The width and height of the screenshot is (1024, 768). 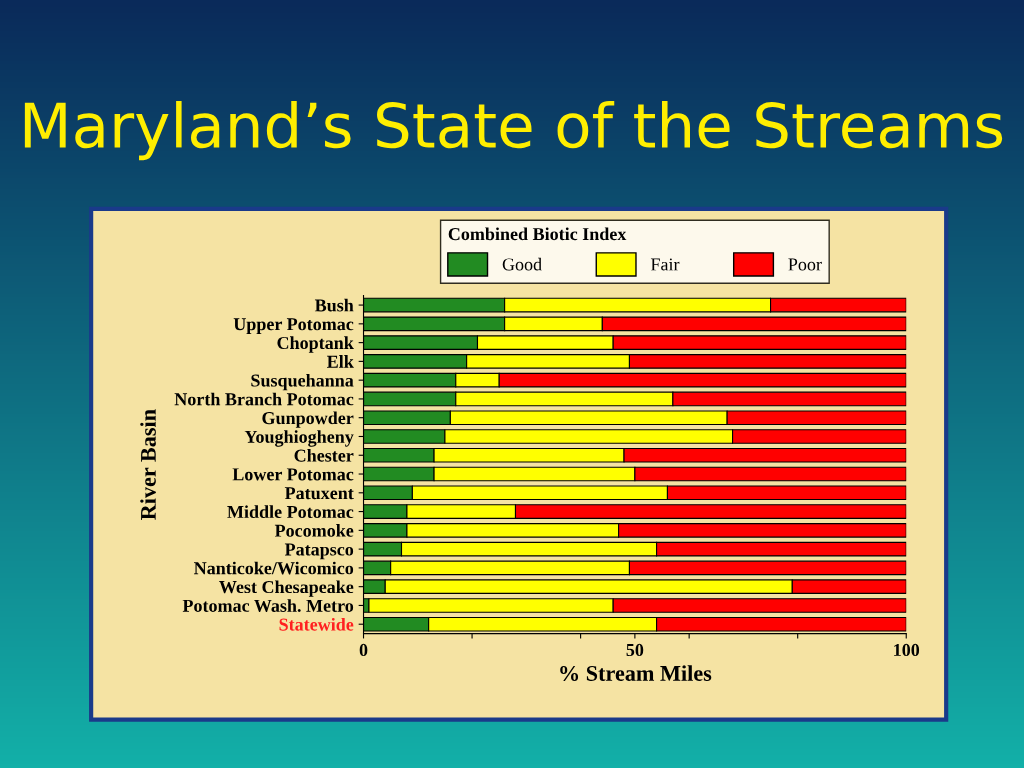 I want to click on y-tick-label: Potomac Wash. Metro, so click(x=268, y=605).